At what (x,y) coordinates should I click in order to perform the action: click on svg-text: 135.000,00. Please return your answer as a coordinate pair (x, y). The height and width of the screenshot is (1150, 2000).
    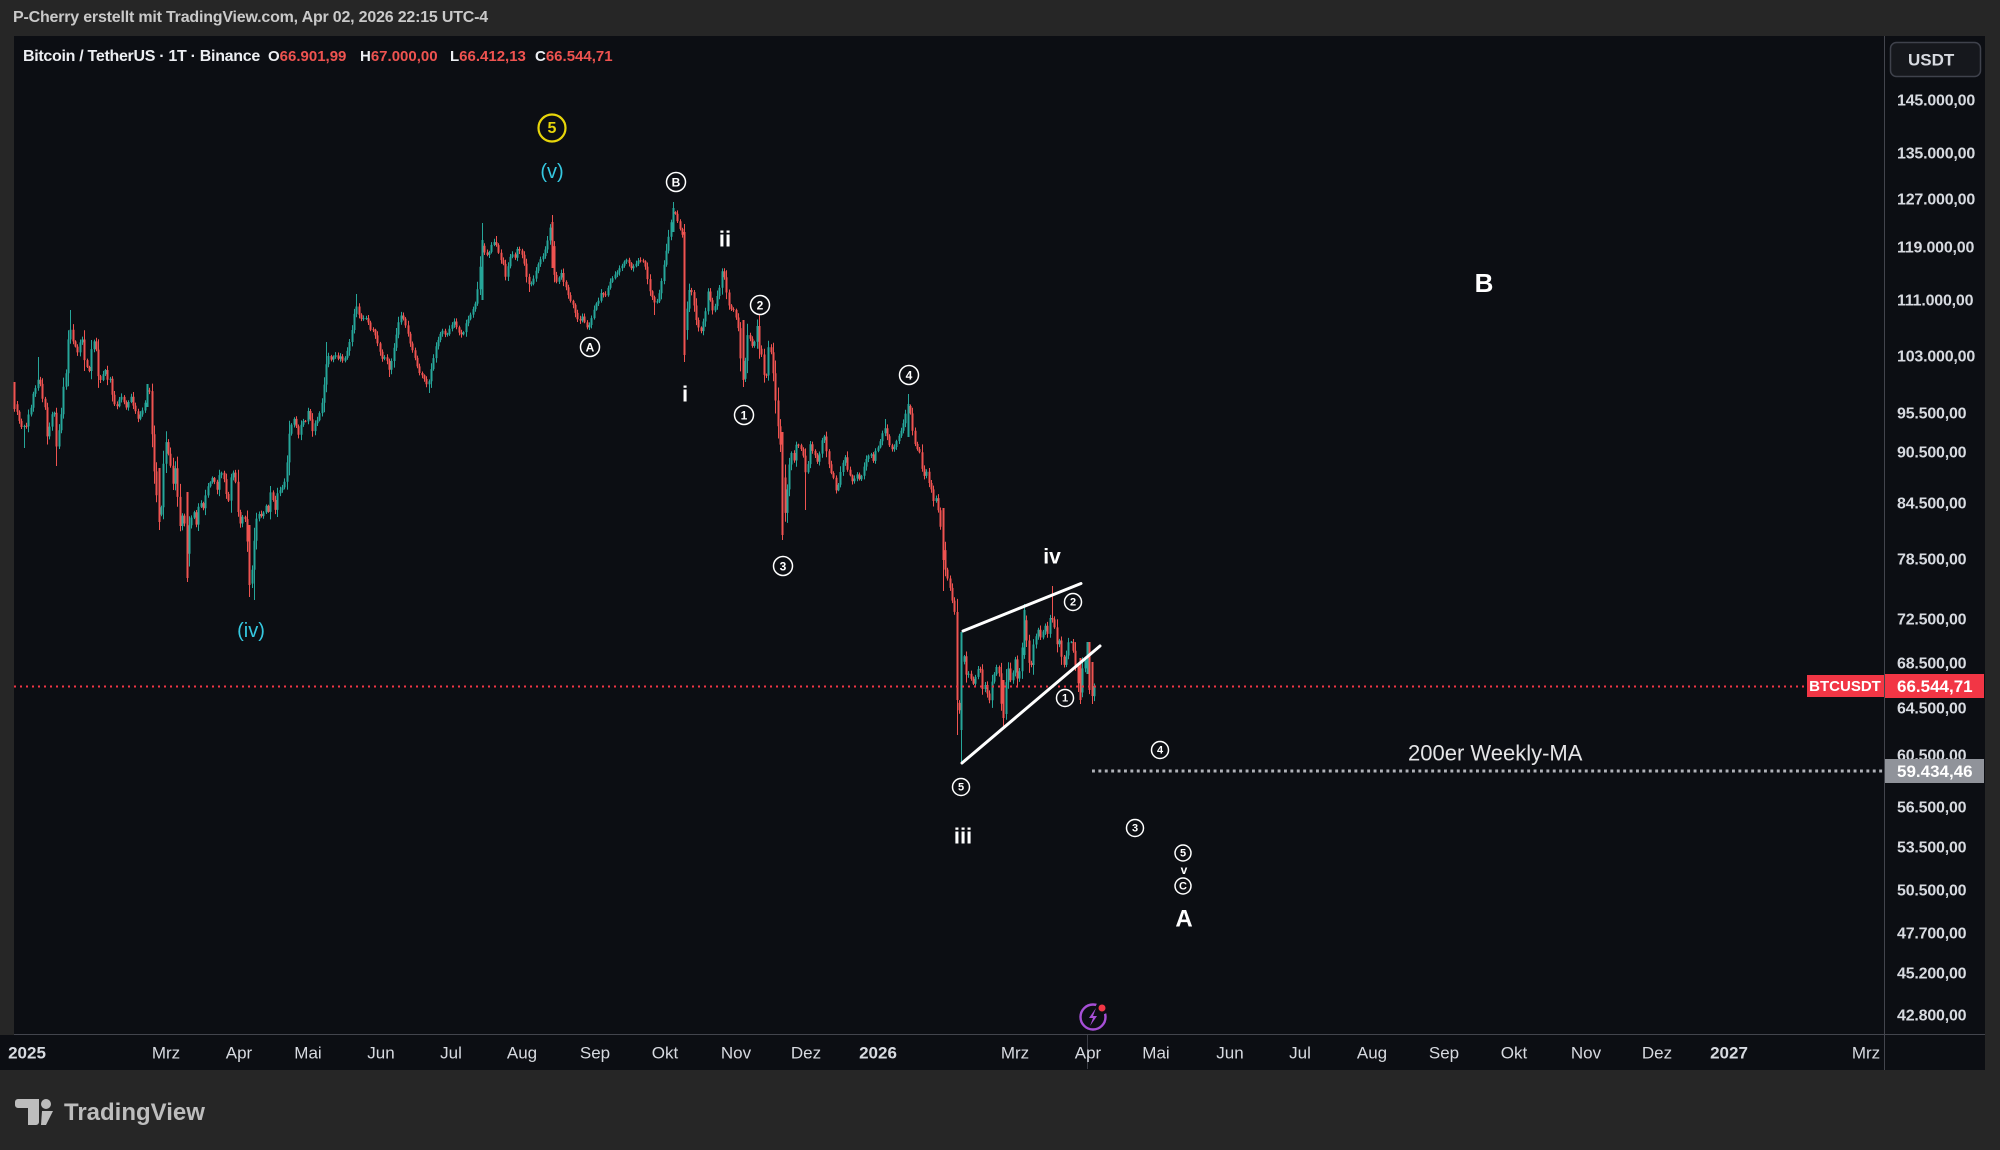
    Looking at the image, I should click on (1936, 154).